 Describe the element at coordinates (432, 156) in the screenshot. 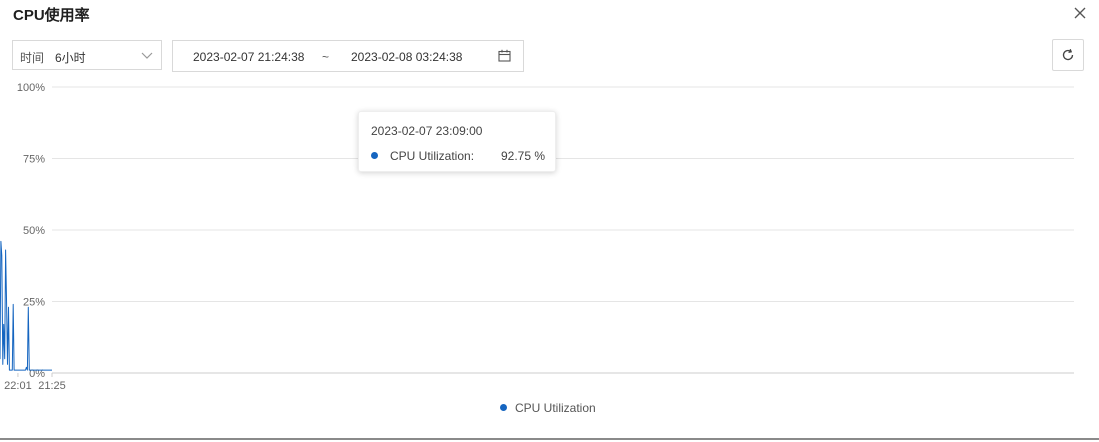

I see `tooltip-series-name: CPU Utilization:` at that location.